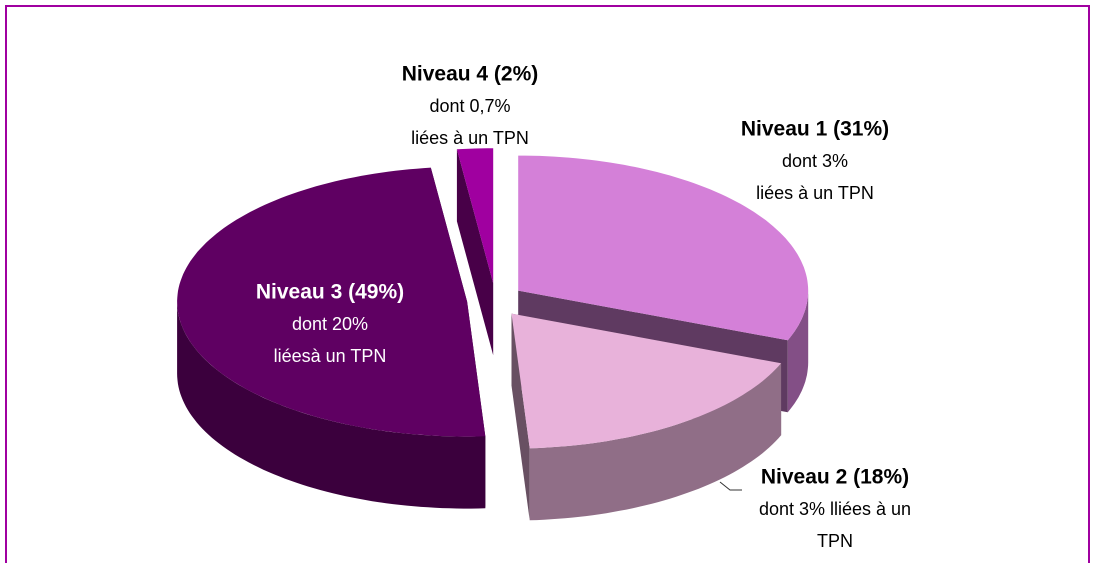  What do you see at coordinates (330, 356) in the screenshot?
I see `slice-sublabel: liéesà un TPN` at bounding box center [330, 356].